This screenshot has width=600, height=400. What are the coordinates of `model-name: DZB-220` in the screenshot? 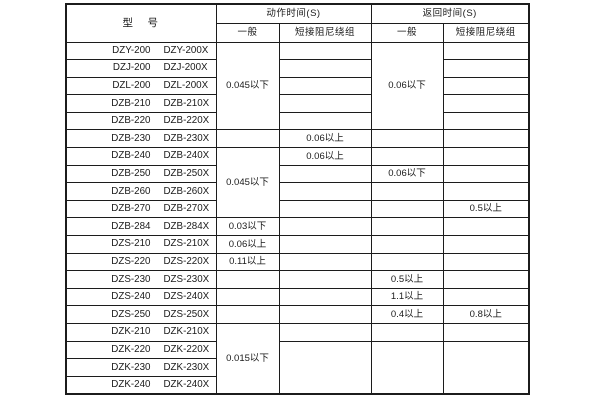 It's located at (131, 121).